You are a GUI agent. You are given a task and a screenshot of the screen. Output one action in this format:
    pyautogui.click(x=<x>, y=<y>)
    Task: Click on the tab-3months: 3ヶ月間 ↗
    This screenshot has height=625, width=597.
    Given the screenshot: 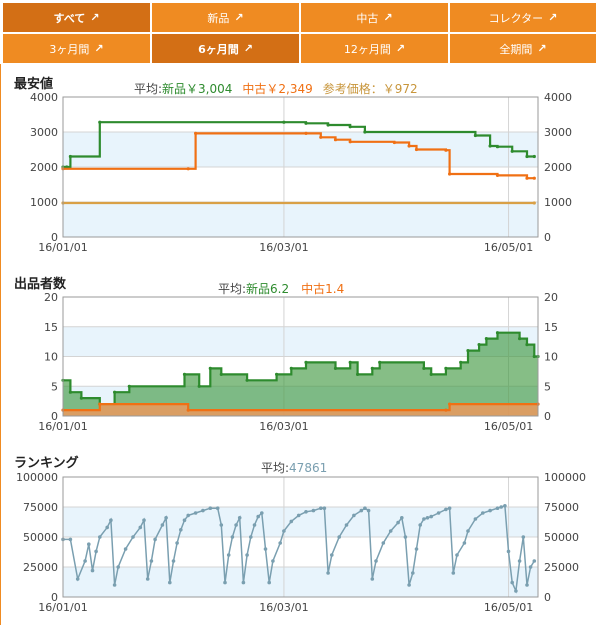 What is the action you would take?
    pyautogui.click(x=76, y=48)
    